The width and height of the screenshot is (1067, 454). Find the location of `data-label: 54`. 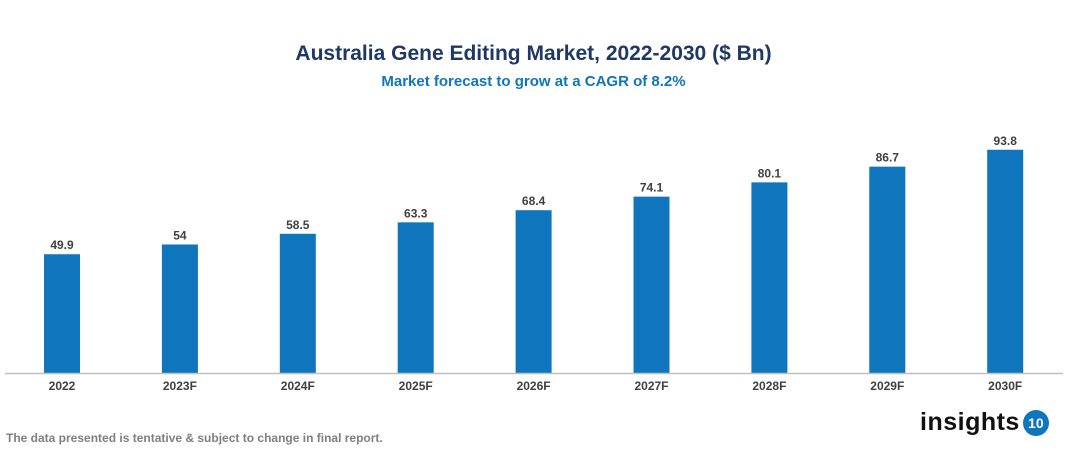

data-label: 54 is located at coordinates (180, 235).